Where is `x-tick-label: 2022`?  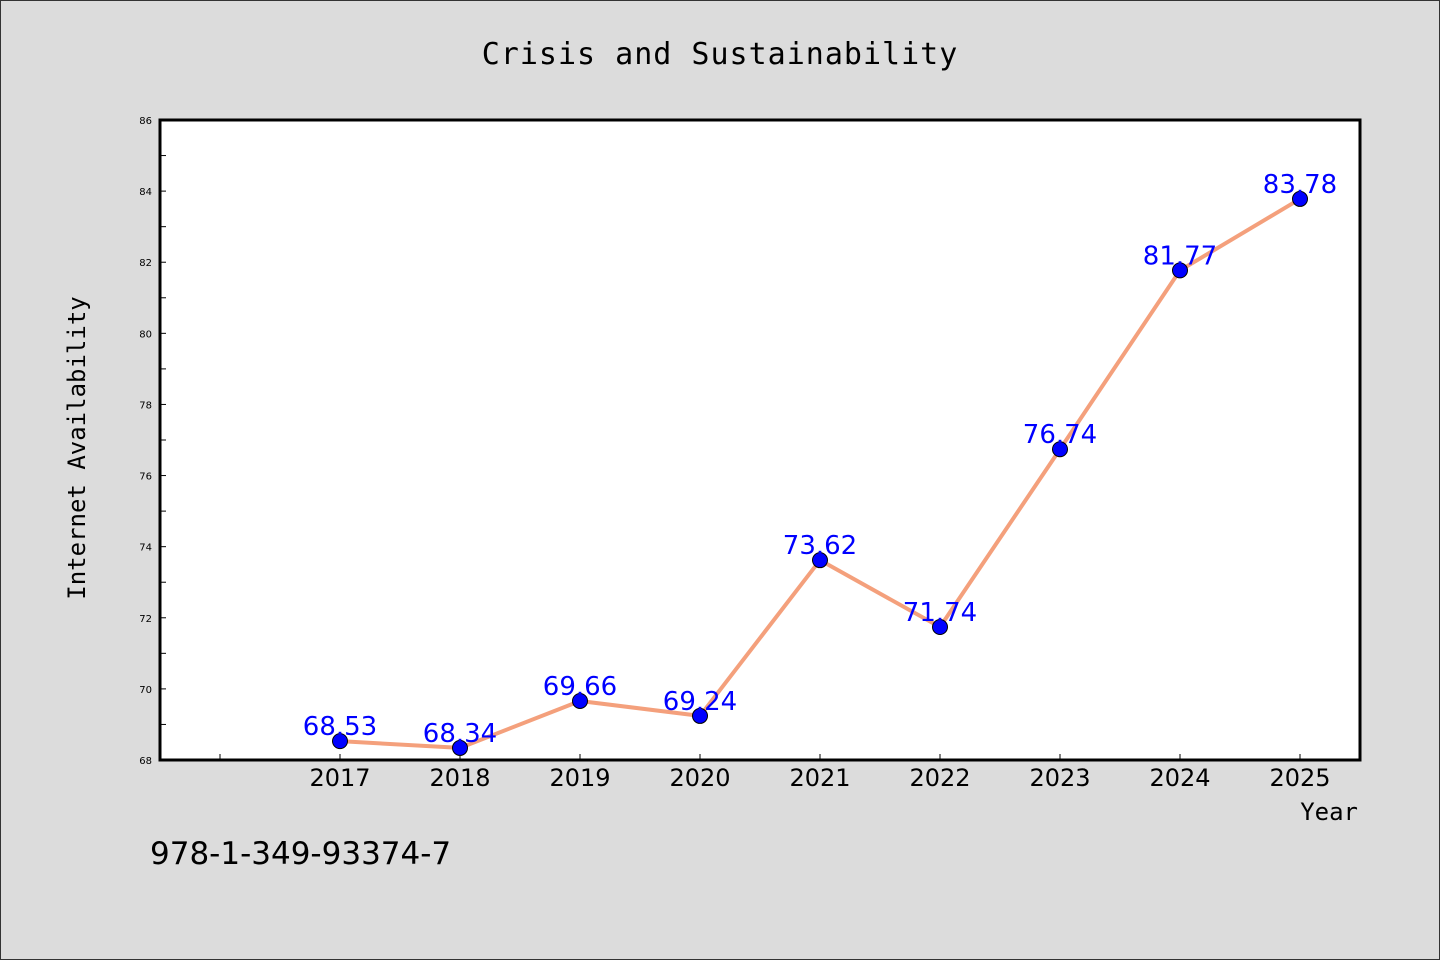 x-tick-label: 2022 is located at coordinates (939, 778).